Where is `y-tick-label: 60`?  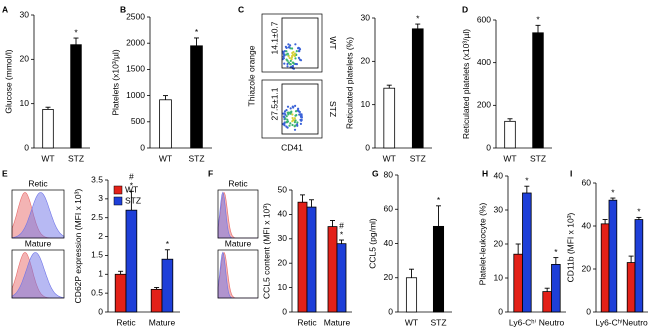 y-tick-label: 60 is located at coordinates (587, 182).